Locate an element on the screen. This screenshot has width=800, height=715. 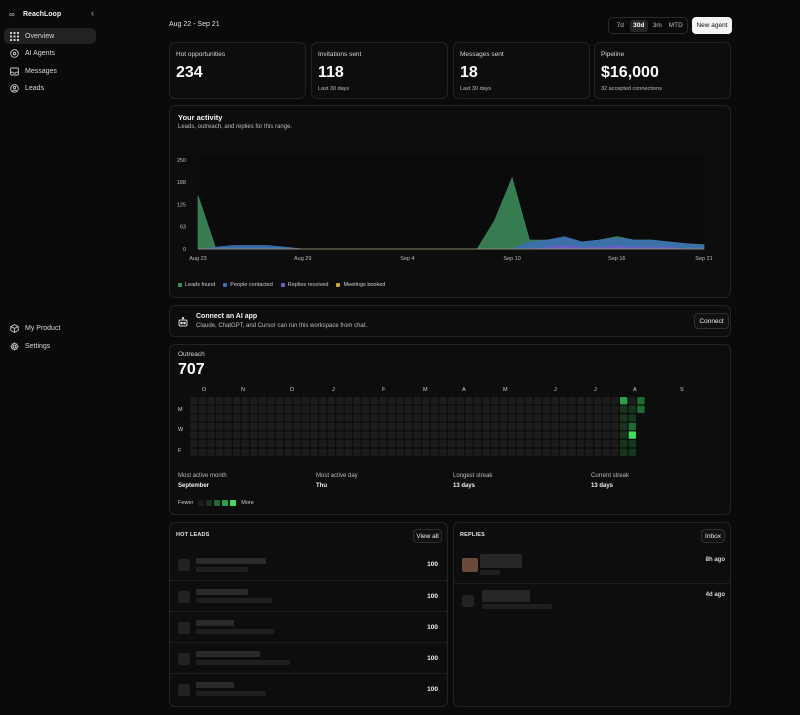
brand: ∞ ReachLoop ‹ is located at coordinates (53, 14).